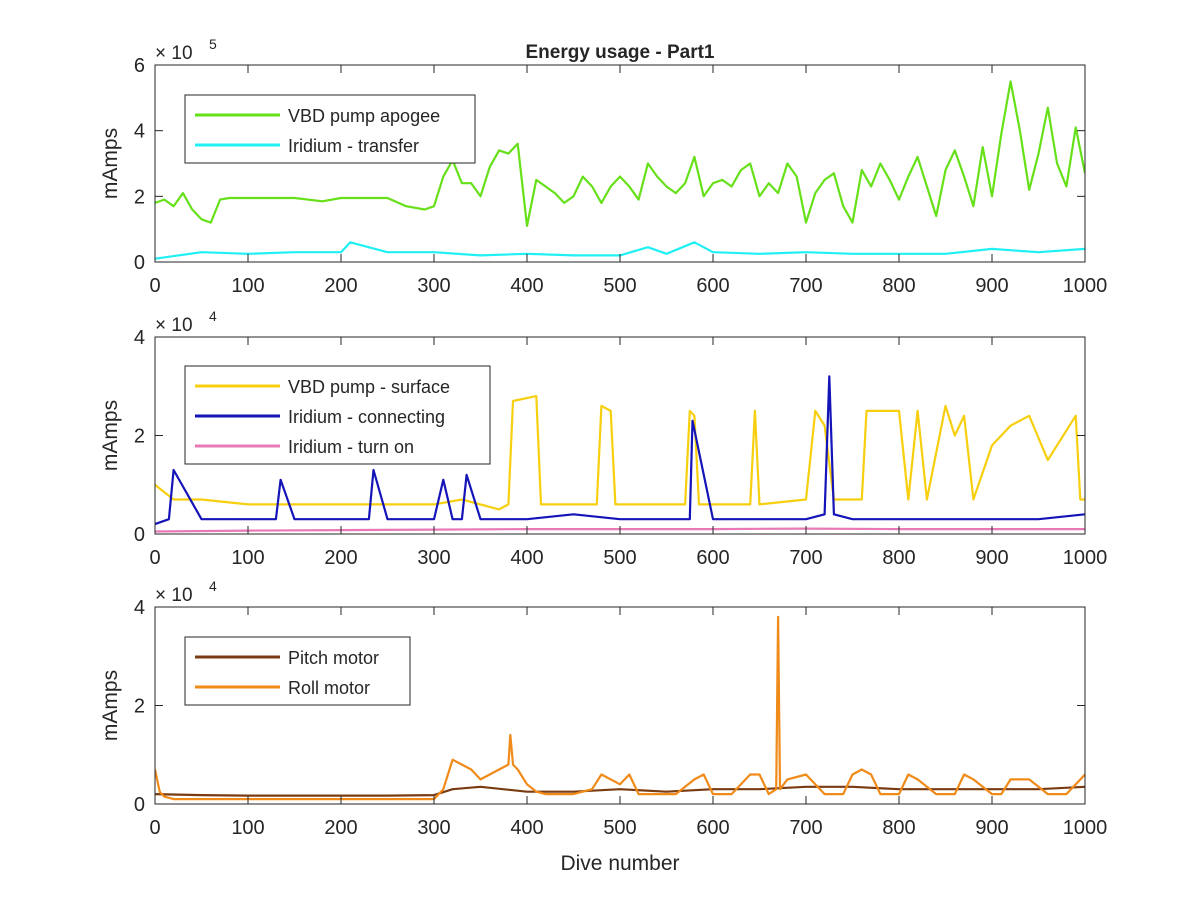 Image resolution: width=1200 pixels, height=900 pixels. I want to click on series-line-iridium-connecting, so click(620, 450).